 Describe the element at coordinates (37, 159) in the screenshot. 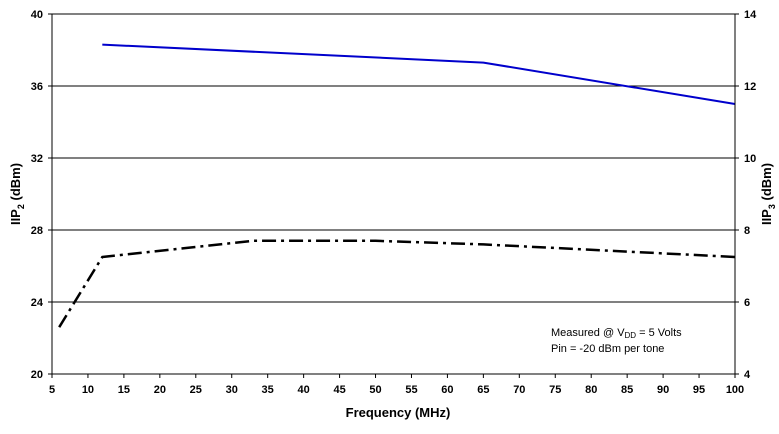

I see `y-left-tick-label: 32` at that location.